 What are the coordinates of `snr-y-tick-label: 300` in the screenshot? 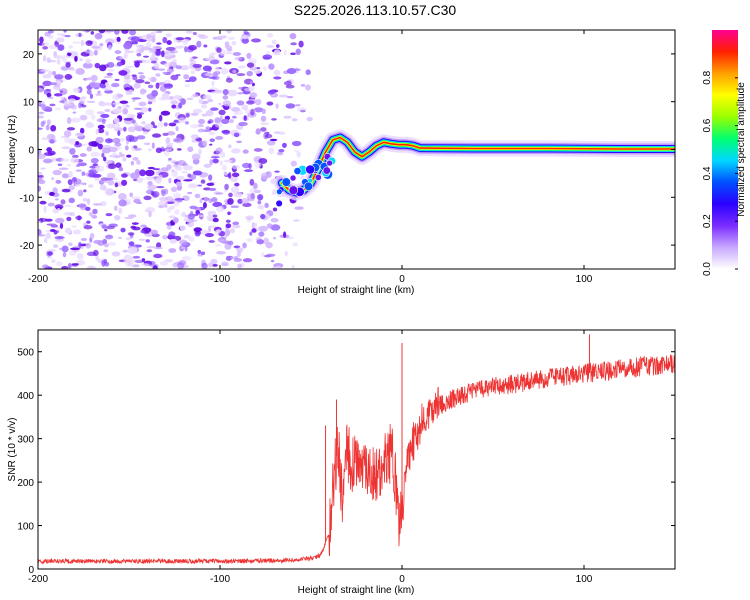 It's located at (25, 440).